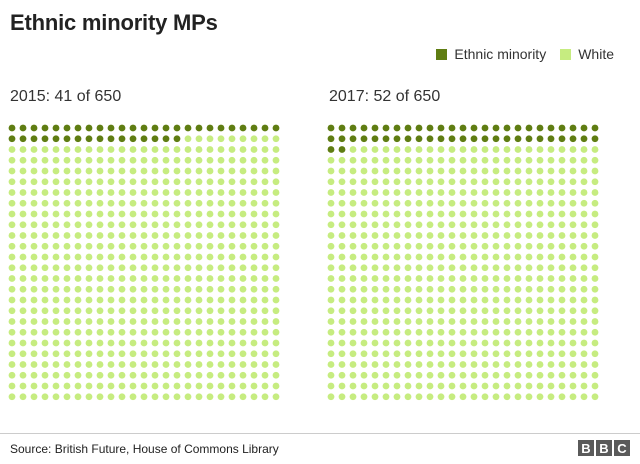 Image resolution: width=640 pixels, height=464 pixels. Describe the element at coordinates (603, 448) in the screenshot. I see `bbc-logo: B B C` at that location.